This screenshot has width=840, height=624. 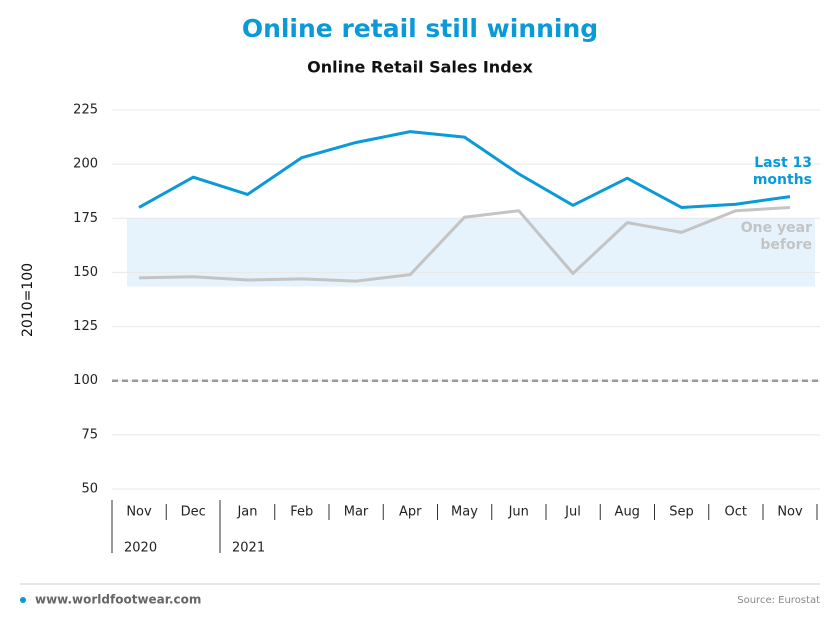 I want to click on chart-title: Online retail still winning, so click(x=420, y=28).